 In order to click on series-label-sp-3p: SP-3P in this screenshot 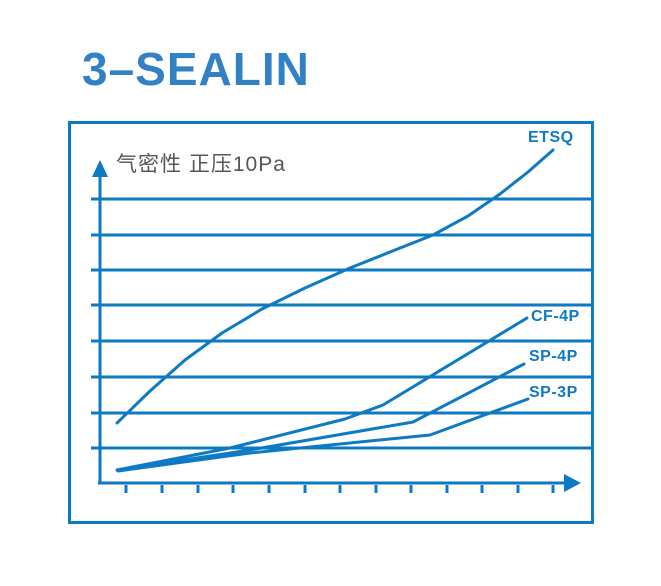, I will do `click(553, 392)`.